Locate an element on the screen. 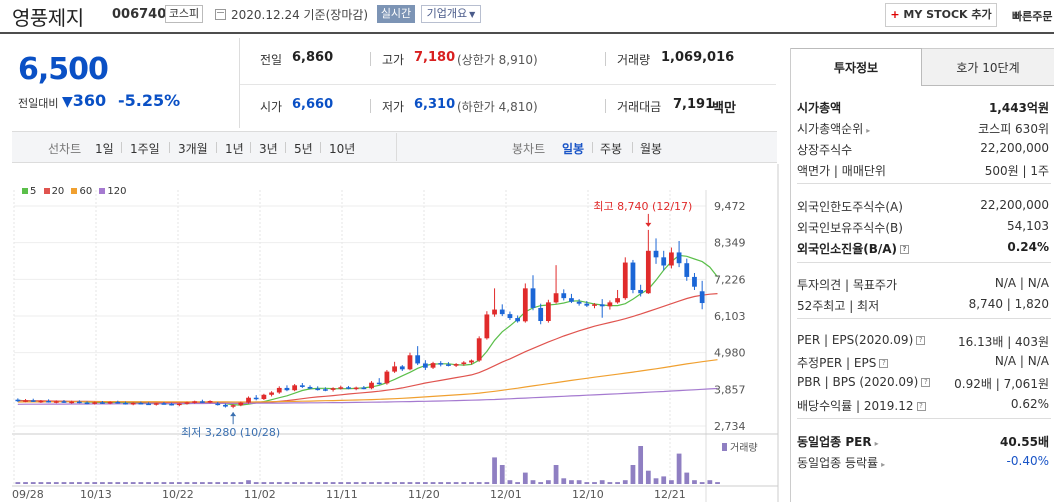 This screenshot has width=1054, height=502. period-1y: 1년 is located at coordinates (234, 149).